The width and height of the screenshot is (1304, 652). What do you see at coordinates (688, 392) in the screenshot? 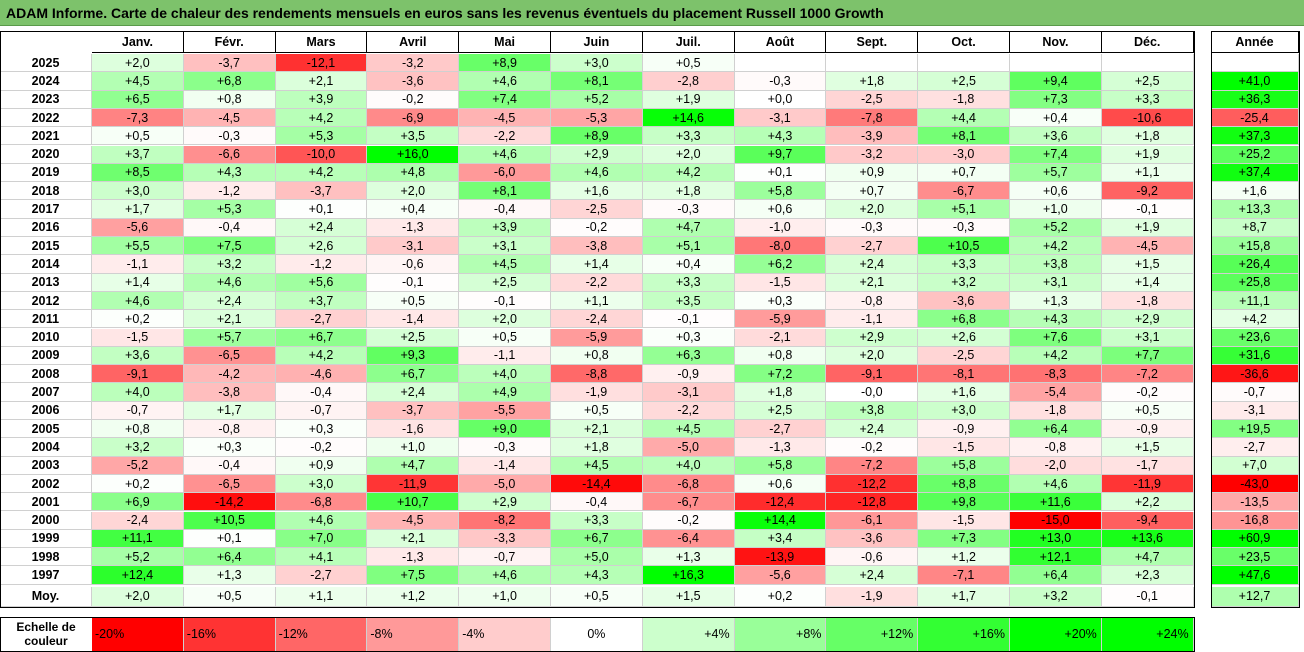
I see `heatmap-cell: -3,1` at bounding box center [688, 392].